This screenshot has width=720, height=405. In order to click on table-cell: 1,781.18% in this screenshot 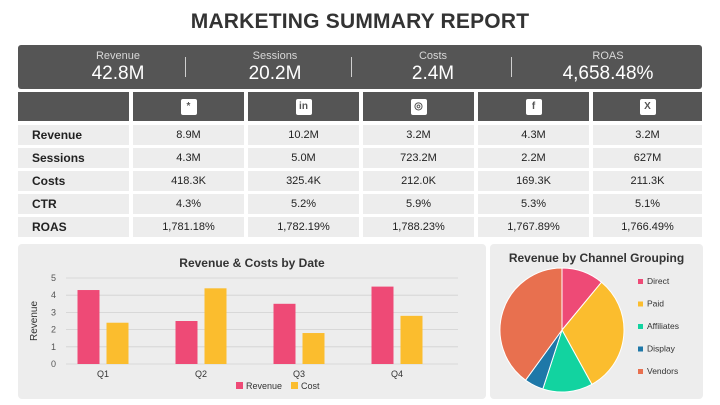, I will do `click(188, 227)`.